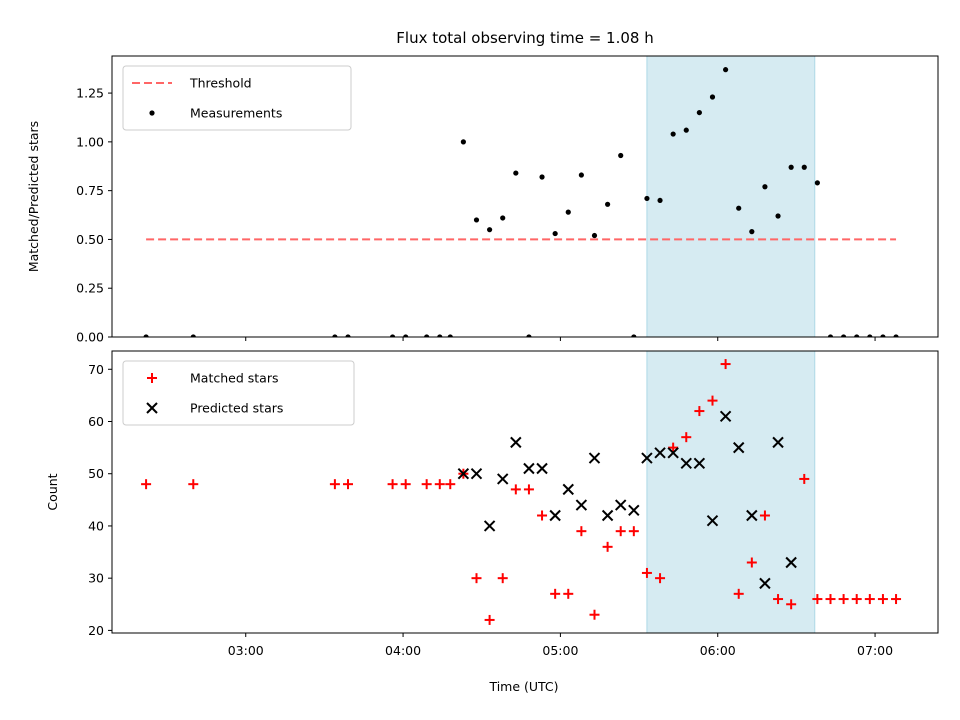 The image size is (960, 720). Describe the element at coordinates (90, 239) in the screenshot. I see `y-tick-label: 0.50` at that location.